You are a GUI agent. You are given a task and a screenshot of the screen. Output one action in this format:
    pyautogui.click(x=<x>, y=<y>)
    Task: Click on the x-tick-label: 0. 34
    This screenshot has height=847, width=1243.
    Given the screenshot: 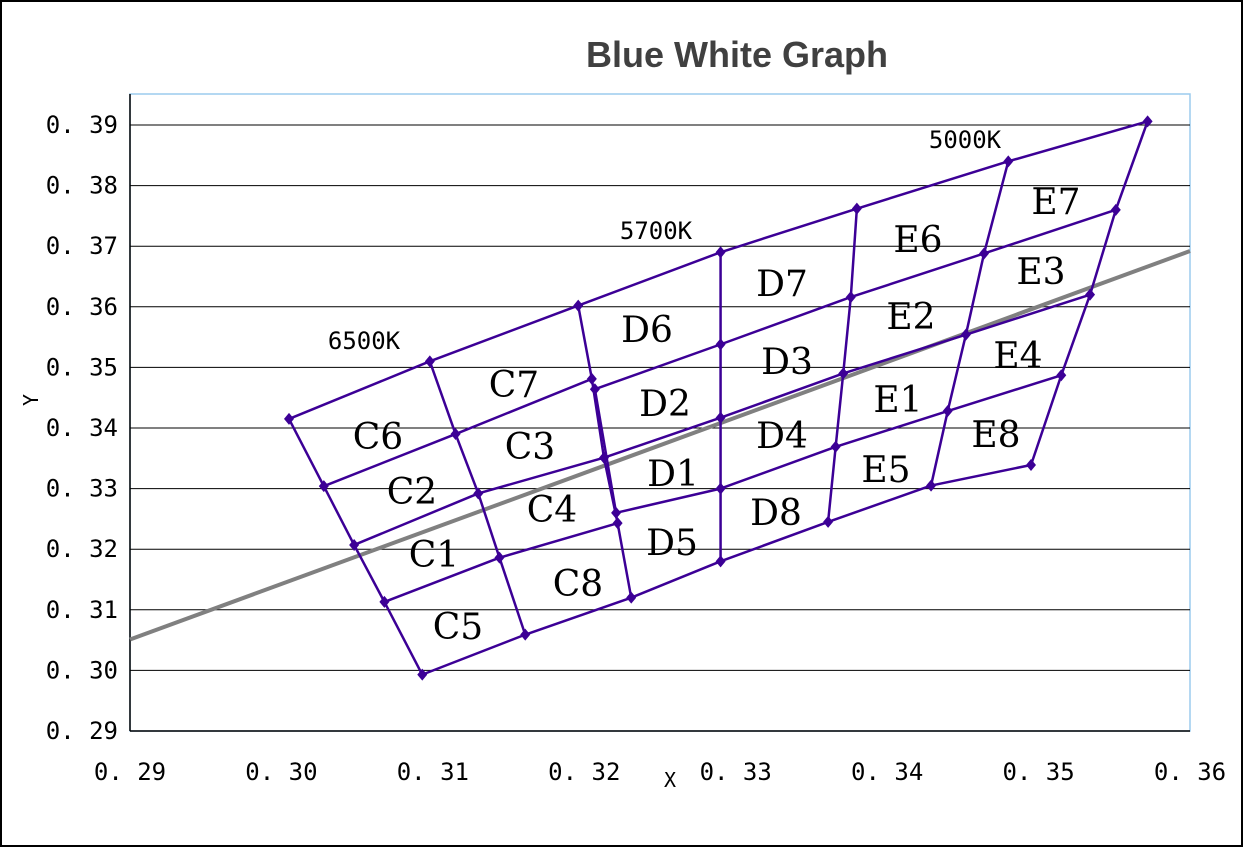 What is the action you would take?
    pyautogui.click(x=887, y=772)
    